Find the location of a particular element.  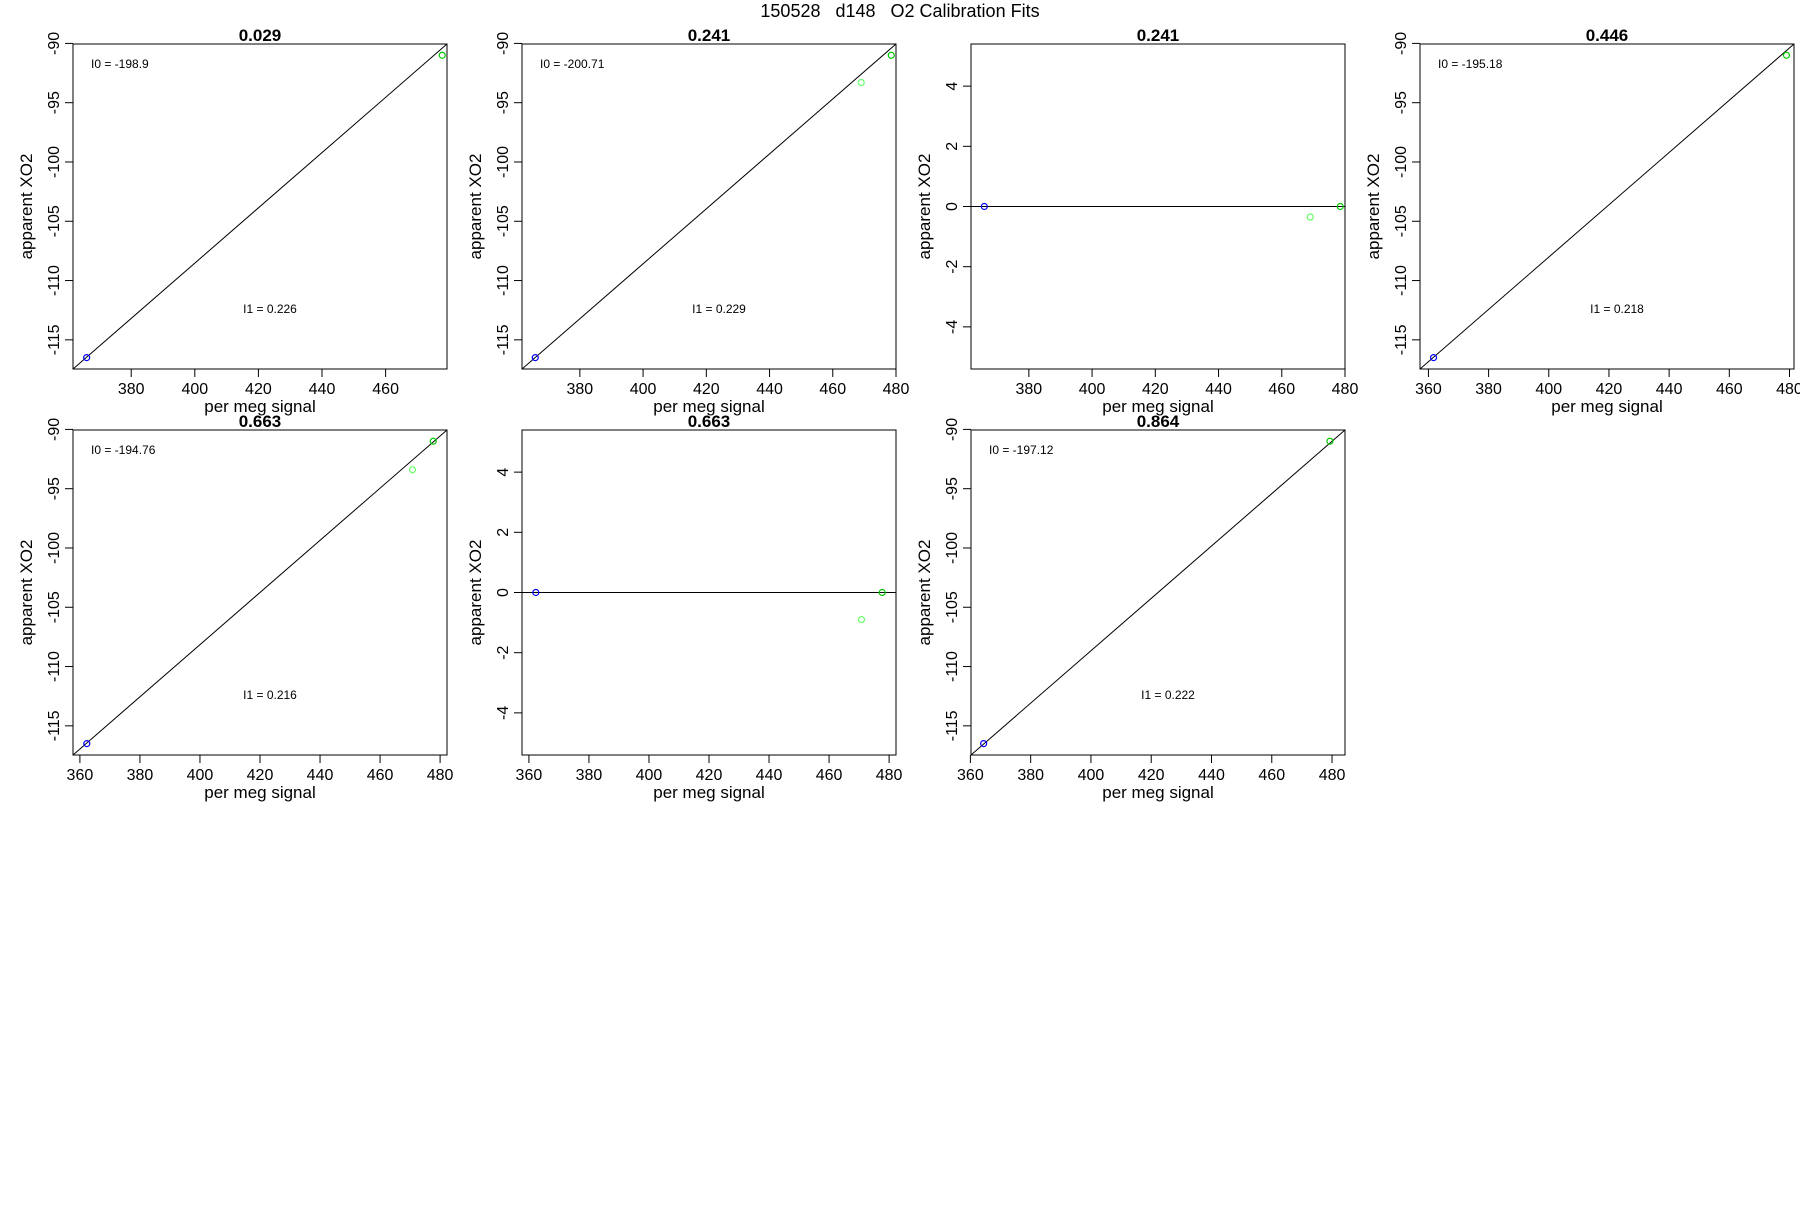

plot-title: 0.446 is located at coordinates (1607, 35).